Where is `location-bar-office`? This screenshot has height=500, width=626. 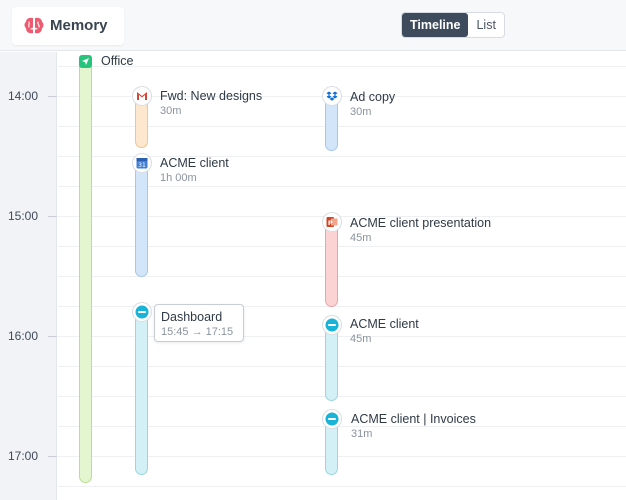 location-bar-office is located at coordinates (85, 270).